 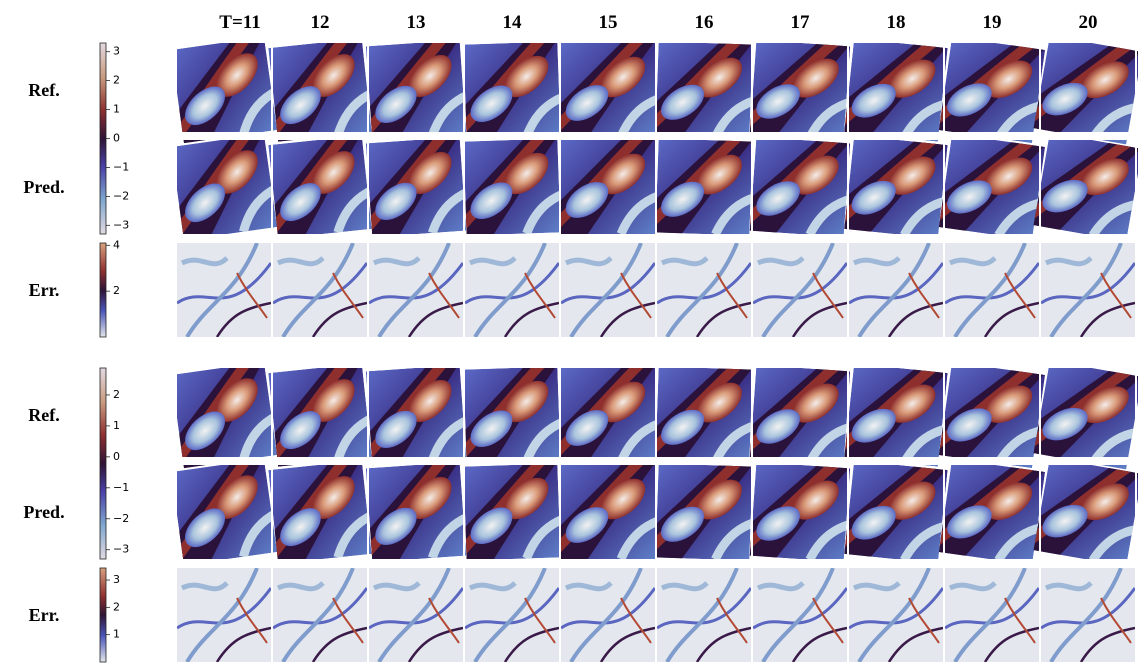 What do you see at coordinates (1088, 22) in the screenshot?
I see `column-header: 20` at bounding box center [1088, 22].